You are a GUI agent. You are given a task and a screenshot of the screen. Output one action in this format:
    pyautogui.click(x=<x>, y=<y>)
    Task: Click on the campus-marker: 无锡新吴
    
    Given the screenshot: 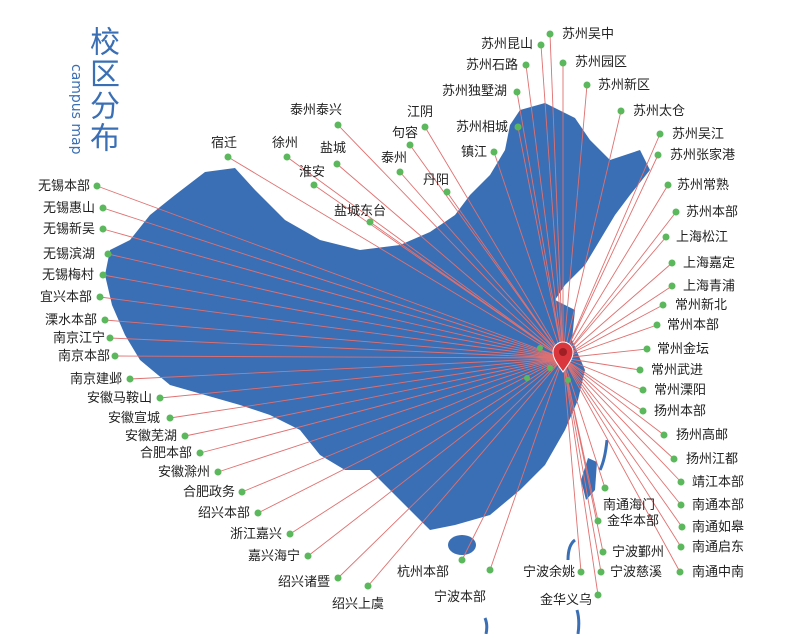 What is the action you would take?
    pyautogui.click(x=75, y=229)
    